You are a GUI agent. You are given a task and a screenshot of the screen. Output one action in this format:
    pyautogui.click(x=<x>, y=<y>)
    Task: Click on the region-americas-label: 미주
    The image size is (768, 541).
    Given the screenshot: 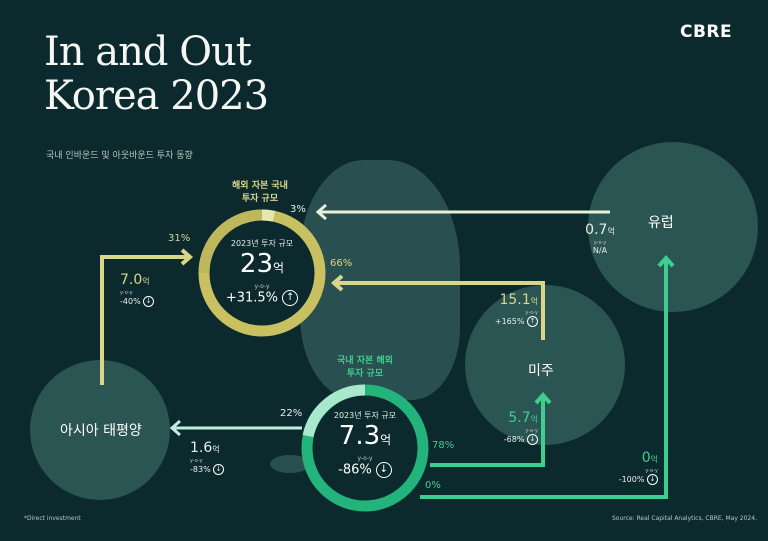 What is the action you would take?
    pyautogui.click(x=541, y=371)
    